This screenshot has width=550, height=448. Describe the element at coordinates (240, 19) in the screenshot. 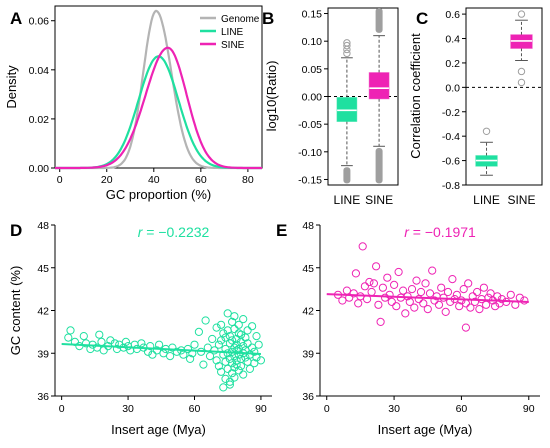

I see `legend-label: Genome` at that location.